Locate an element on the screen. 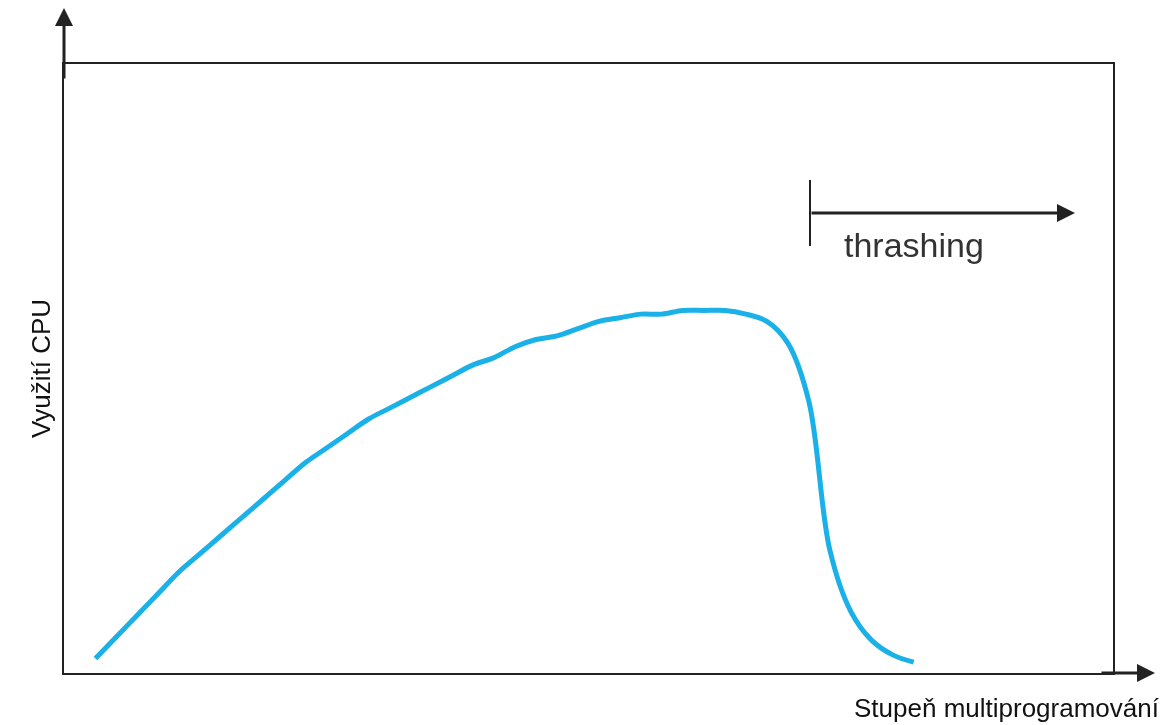 The image size is (1162, 725). y-axis-title: Využití CPU is located at coordinates (40, 368).